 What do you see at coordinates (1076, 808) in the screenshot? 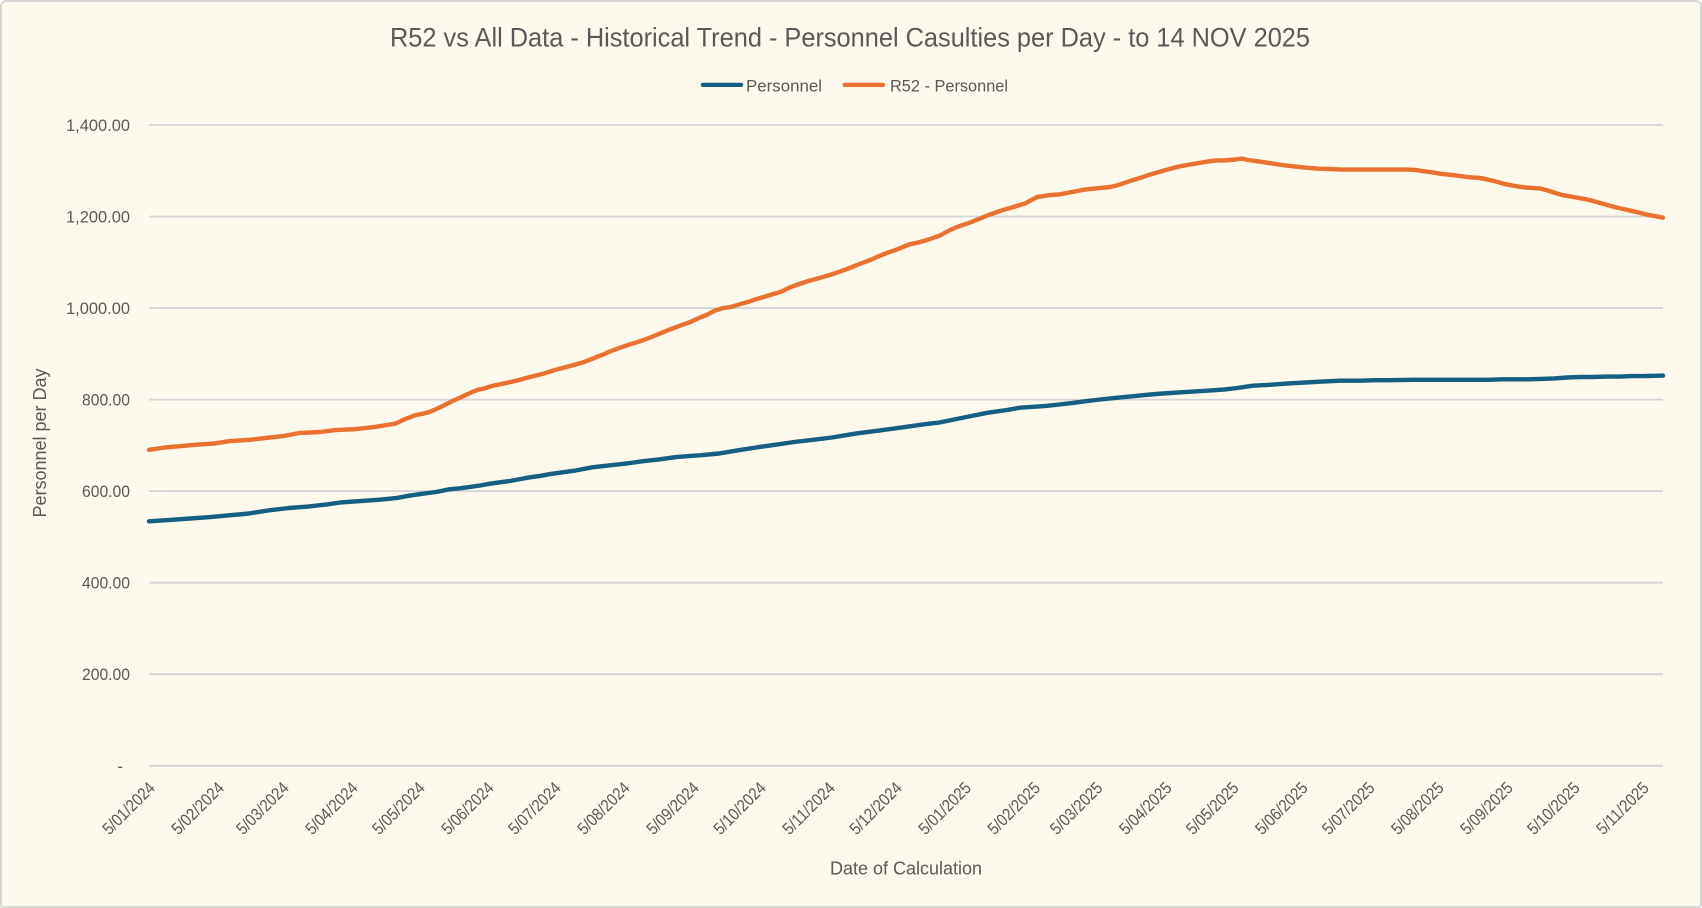
I see `svg-text: 5/03/2025` at bounding box center [1076, 808].